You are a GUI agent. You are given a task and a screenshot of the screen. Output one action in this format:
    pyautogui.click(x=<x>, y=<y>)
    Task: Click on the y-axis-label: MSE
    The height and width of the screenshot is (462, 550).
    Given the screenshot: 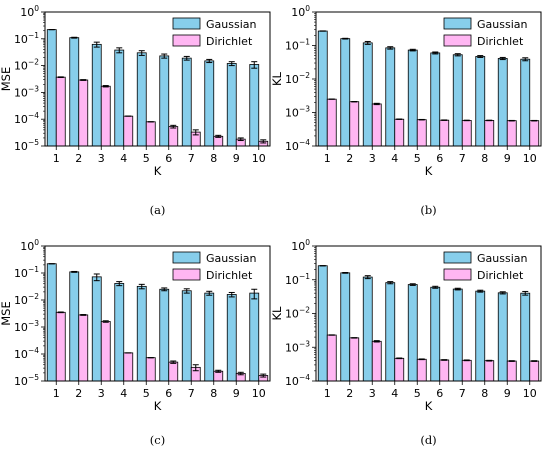 What is the action you would take?
    pyautogui.click(x=6, y=313)
    